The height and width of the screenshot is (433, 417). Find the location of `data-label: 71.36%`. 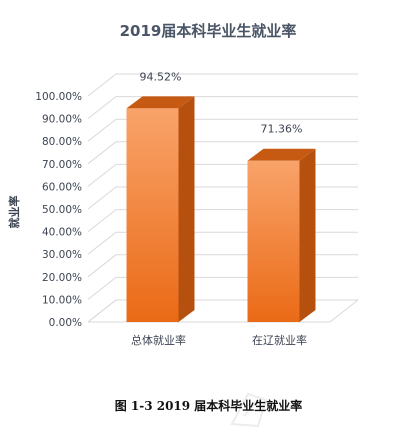

data-label: 71.36% is located at coordinates (282, 129).